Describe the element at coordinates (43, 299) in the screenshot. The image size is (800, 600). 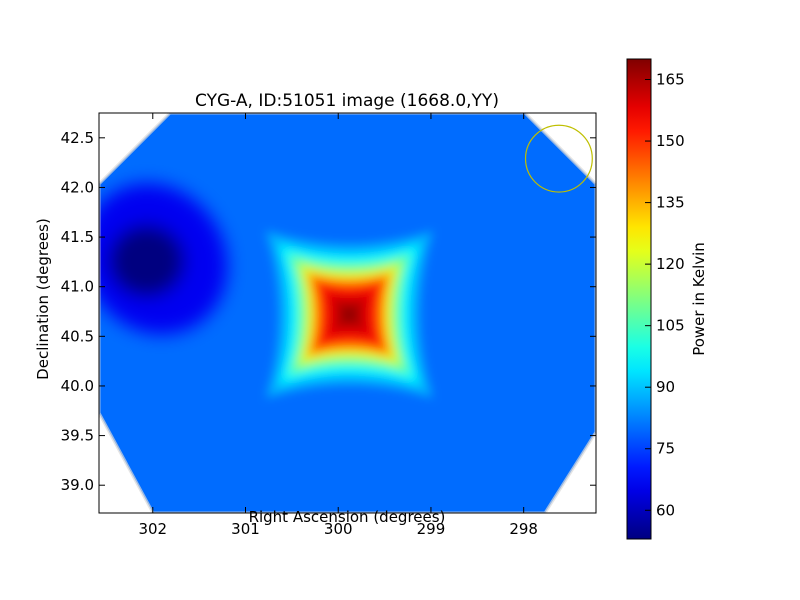
I see `y-axis-label: Declination (degrees)` at that location.